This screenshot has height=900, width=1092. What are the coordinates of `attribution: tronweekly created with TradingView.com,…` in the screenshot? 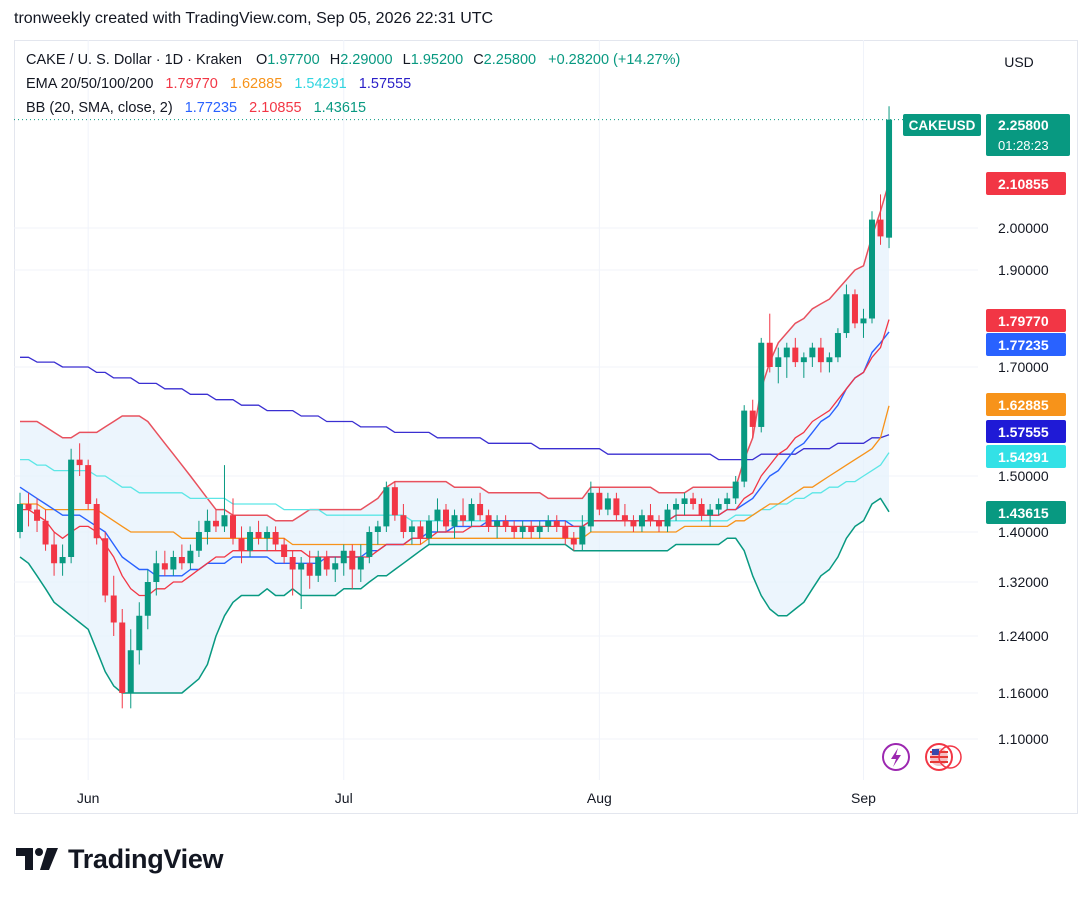 It's located at (254, 18).